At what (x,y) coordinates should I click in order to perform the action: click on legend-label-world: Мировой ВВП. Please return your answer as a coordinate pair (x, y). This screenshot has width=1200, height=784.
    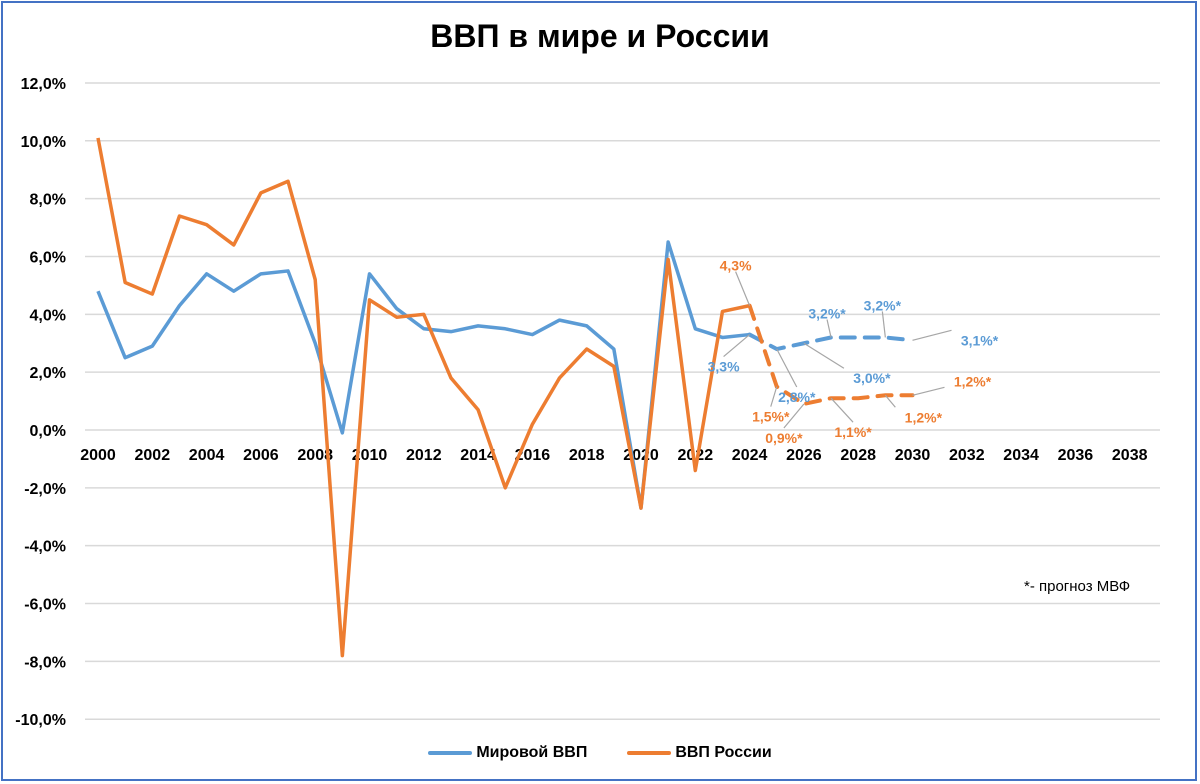
    Looking at the image, I should click on (532, 752).